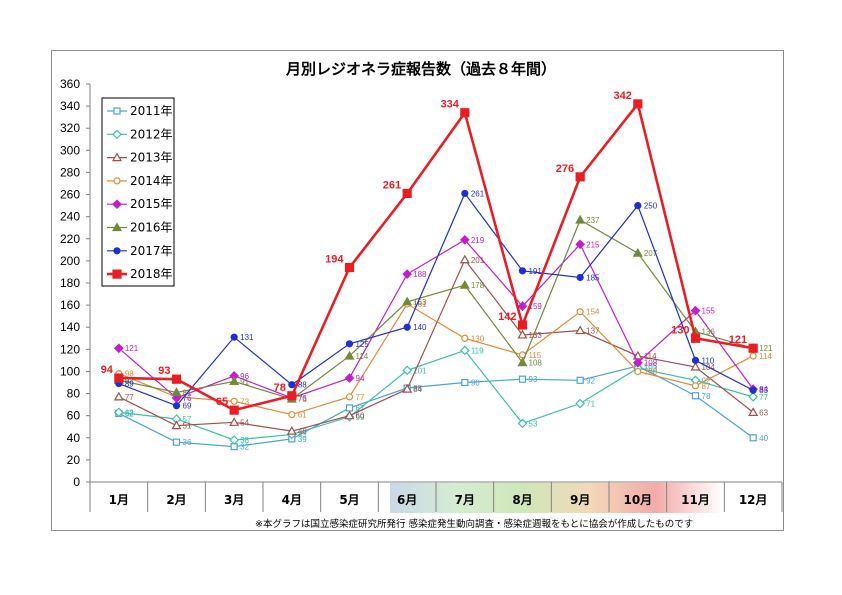  What do you see at coordinates (129, 380) in the screenshot?
I see `data-label: 92` at bounding box center [129, 380].